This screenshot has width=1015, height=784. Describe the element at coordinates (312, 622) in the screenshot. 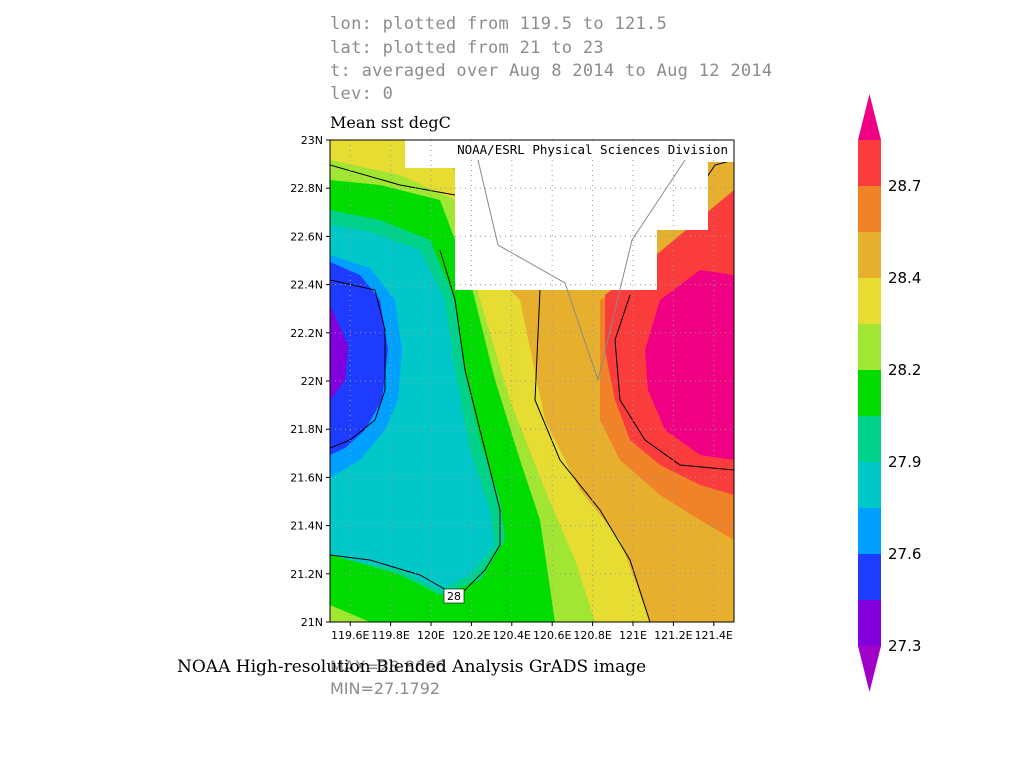

I see `y-tick-label: 21N` at that location.